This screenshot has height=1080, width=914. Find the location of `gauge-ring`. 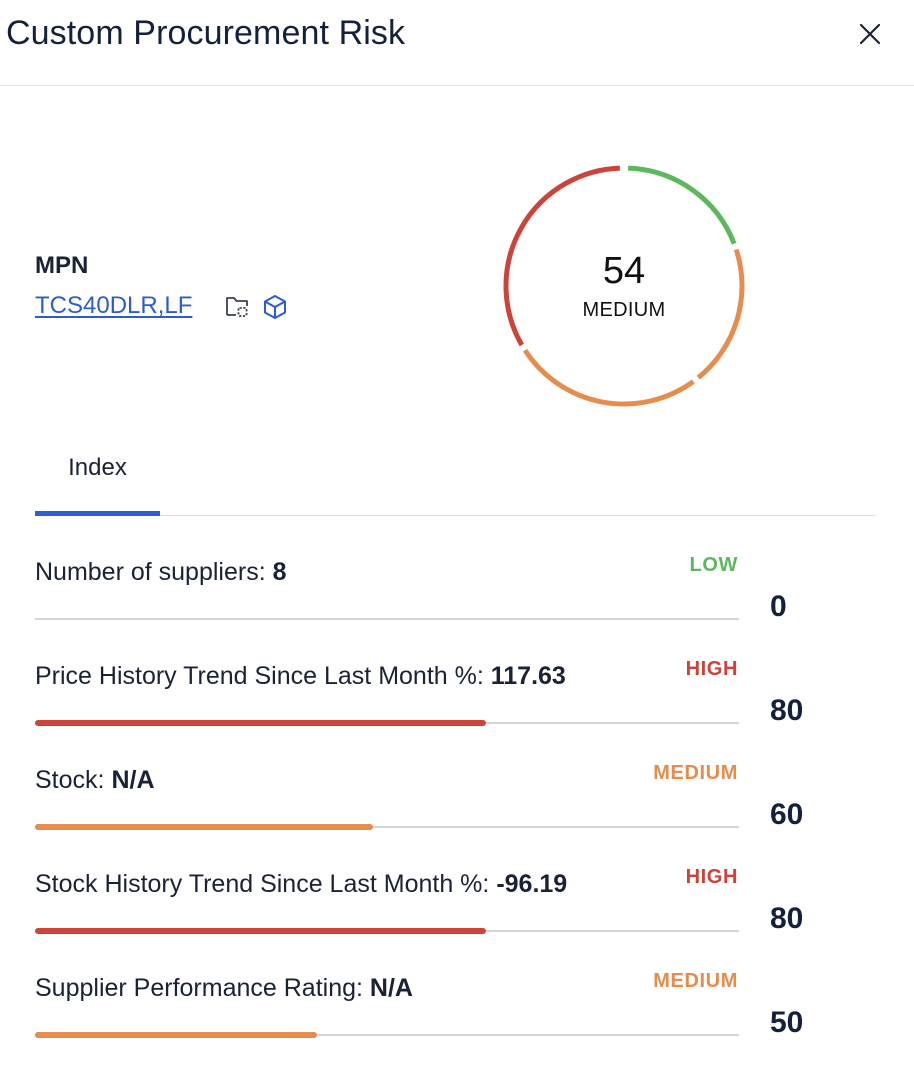

gauge-ring is located at coordinates (624, 286).